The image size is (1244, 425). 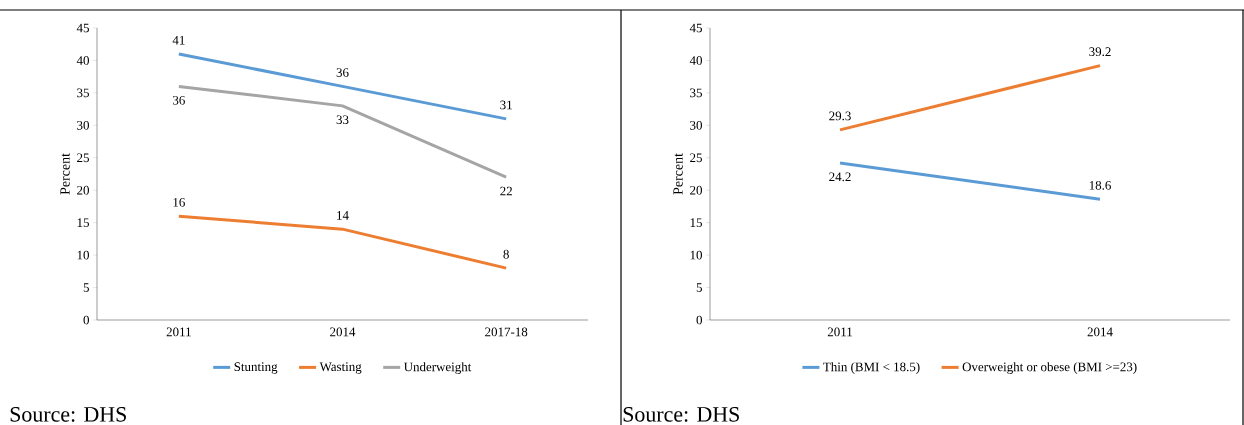 I want to click on data-label: 33, so click(x=342, y=120).